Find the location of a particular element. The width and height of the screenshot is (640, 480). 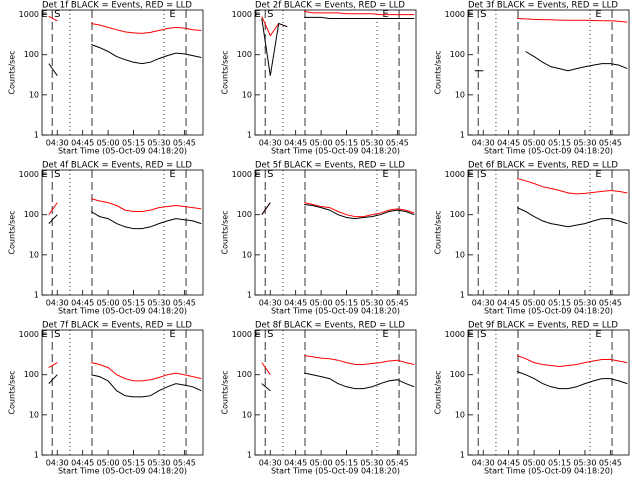

chart-title: Det 1f BLACK = Events, RED = LLD is located at coordinates (117, 6).